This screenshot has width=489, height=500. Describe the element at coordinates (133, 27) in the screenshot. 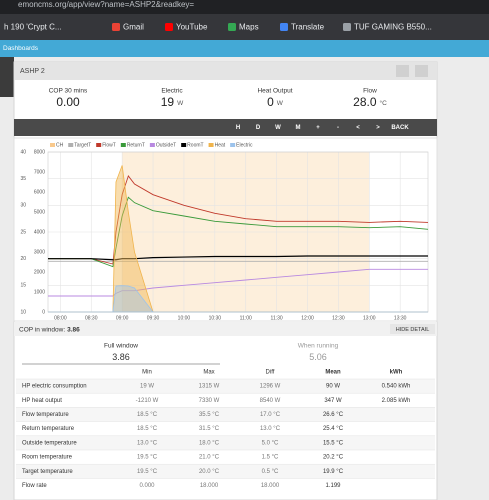

I see `bookmark: Gmail` at that location.